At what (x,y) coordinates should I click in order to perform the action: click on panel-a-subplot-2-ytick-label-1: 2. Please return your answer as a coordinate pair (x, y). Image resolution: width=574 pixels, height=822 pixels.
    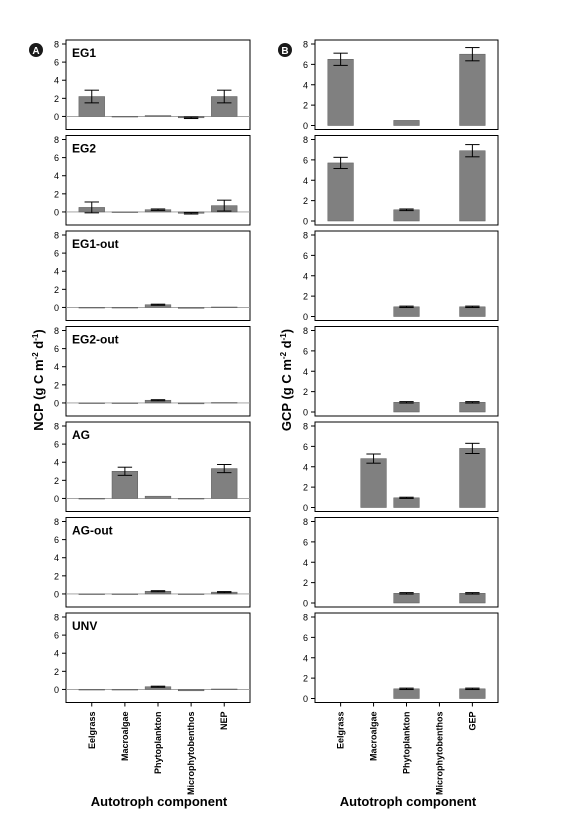
    Looking at the image, I should click on (56, 290).